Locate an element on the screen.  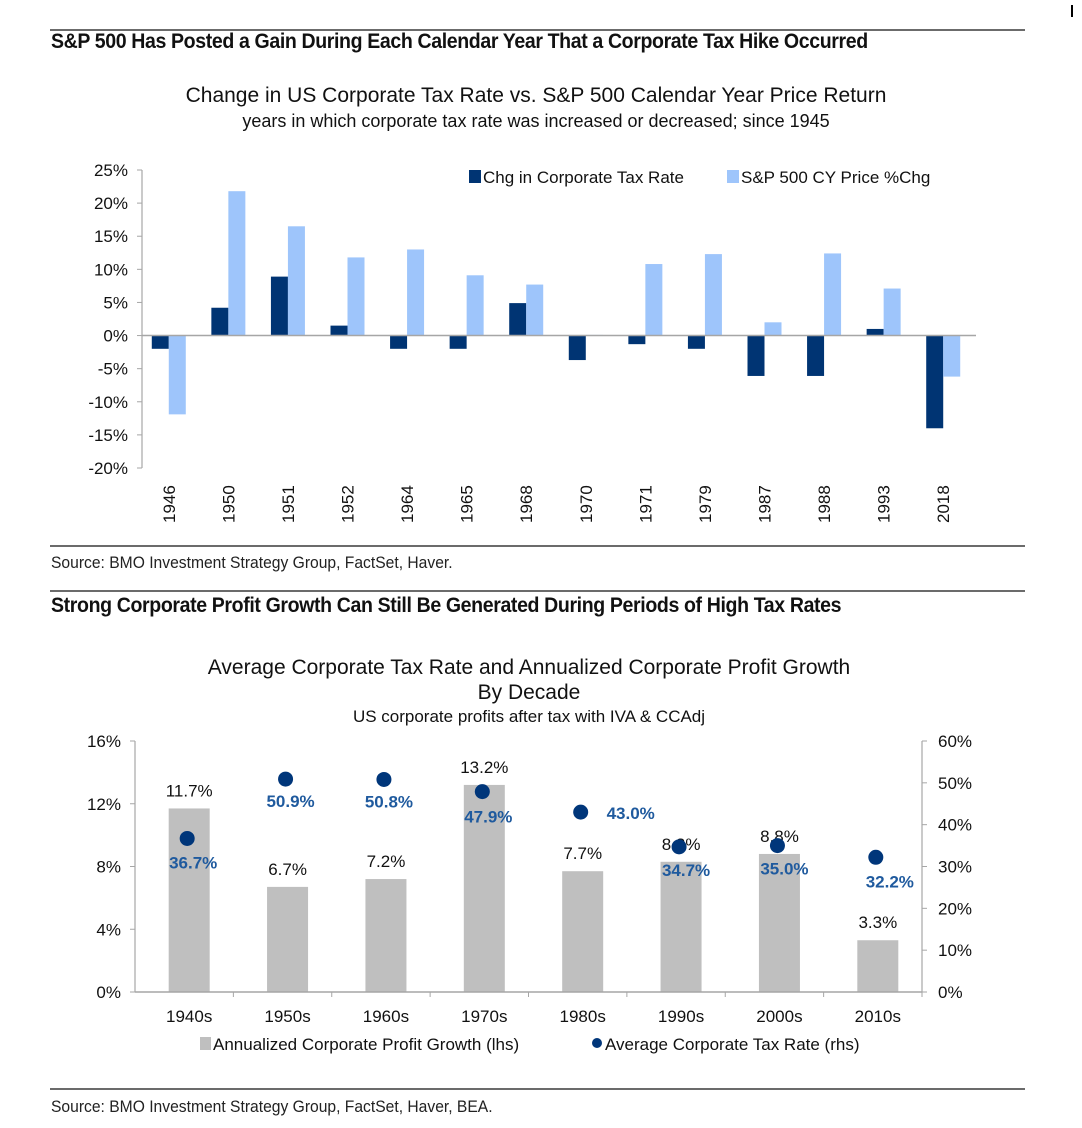
x-tick-label: 1970 is located at coordinates (586, 504).